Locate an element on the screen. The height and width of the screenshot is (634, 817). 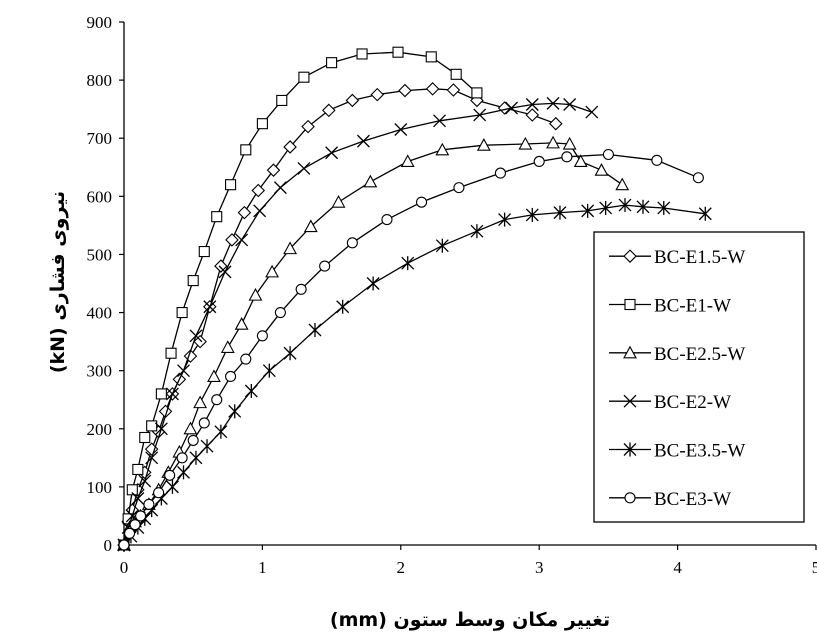
legend-item: BC-E1.5-W is located at coordinates (677, 257).